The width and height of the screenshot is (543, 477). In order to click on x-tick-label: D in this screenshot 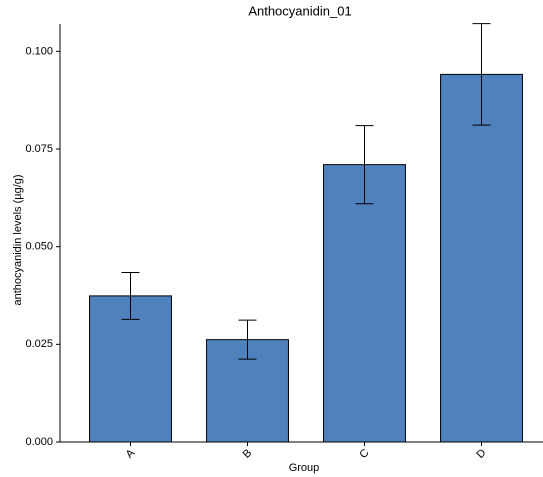, I will do `click(481, 454)`.